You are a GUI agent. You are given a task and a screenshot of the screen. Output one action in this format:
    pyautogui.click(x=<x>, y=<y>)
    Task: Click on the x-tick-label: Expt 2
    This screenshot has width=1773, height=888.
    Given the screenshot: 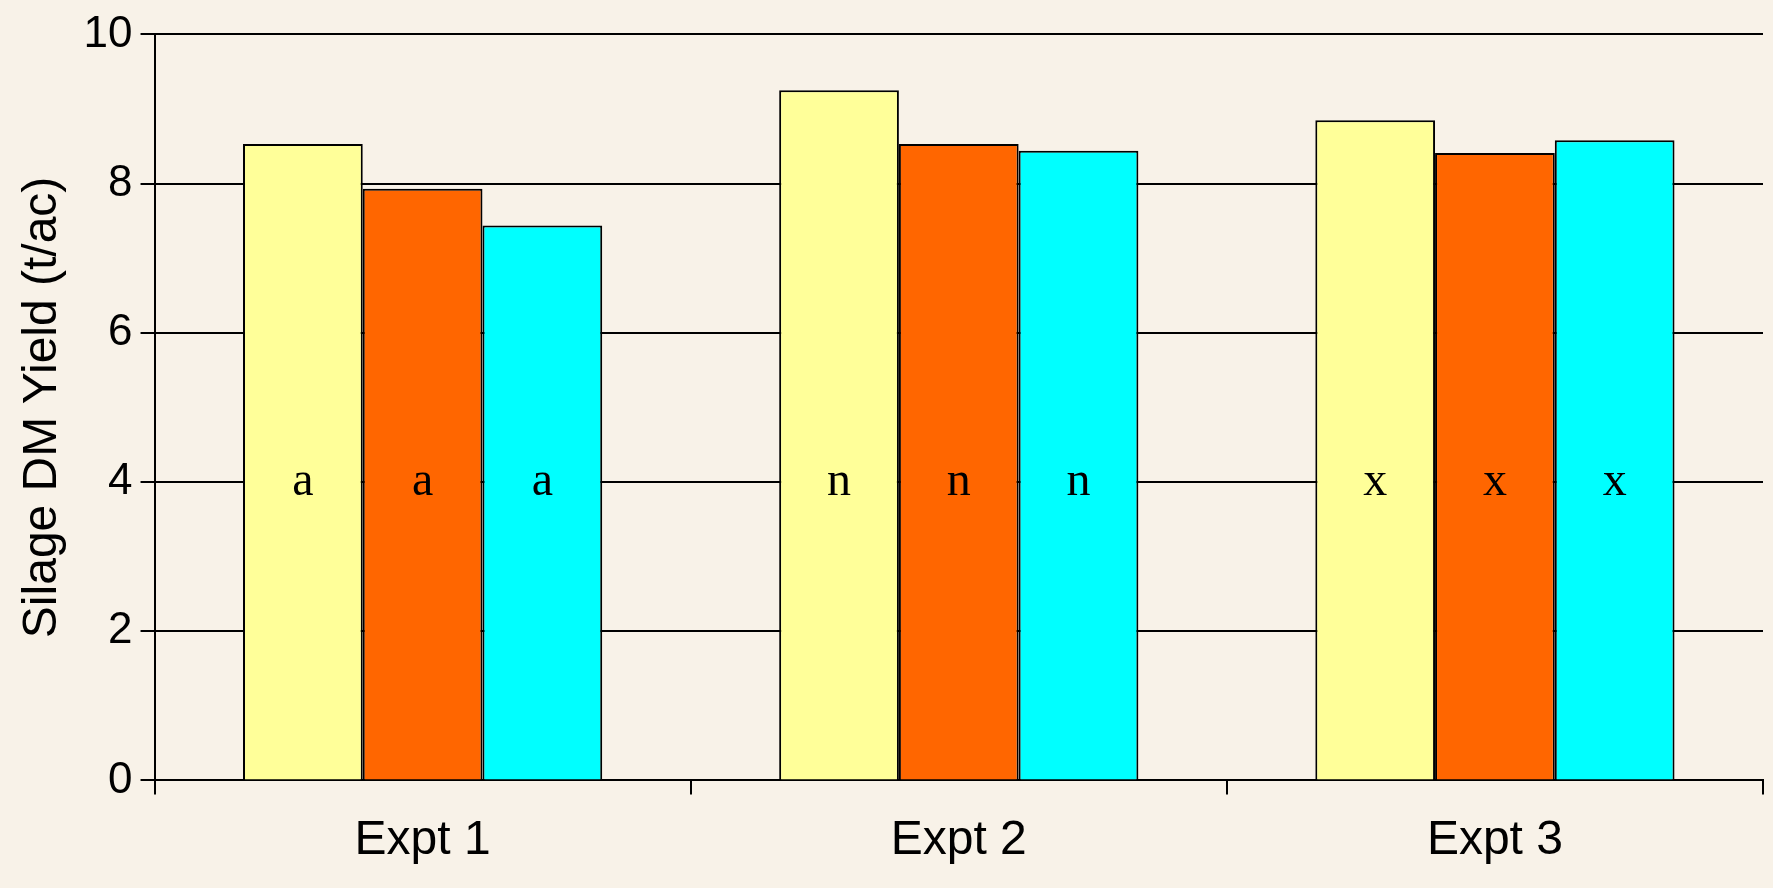 What is the action you would take?
    pyautogui.click(x=958, y=838)
    